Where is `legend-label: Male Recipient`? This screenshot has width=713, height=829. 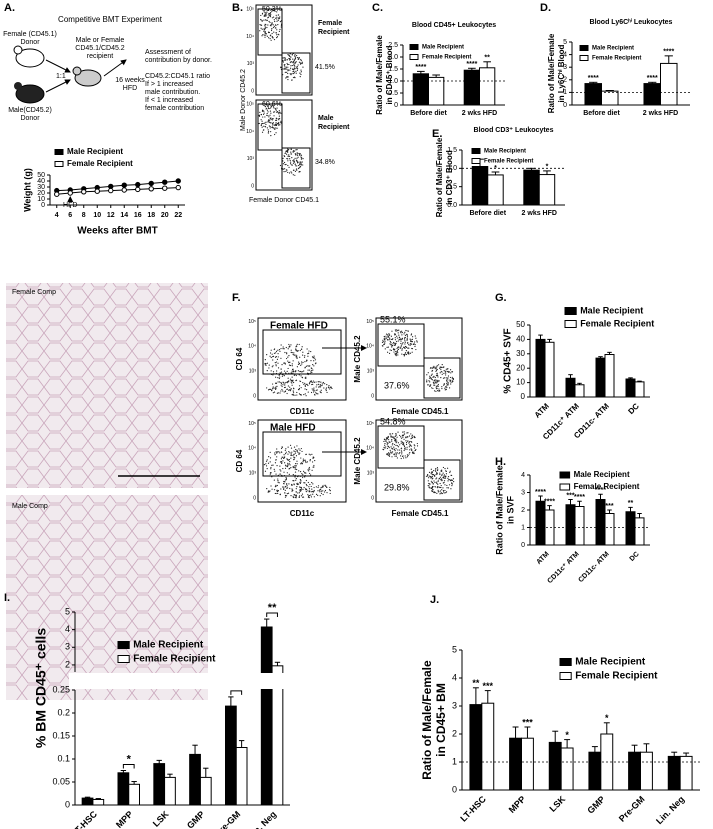 legend-label: Male Recipient is located at coordinates (610, 662).